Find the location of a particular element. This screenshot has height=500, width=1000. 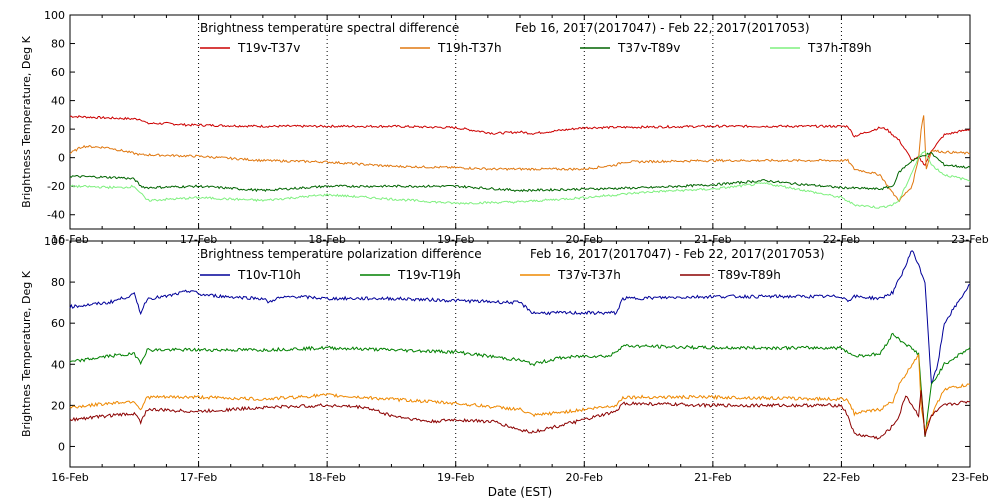

series-line-T37h-T89h is located at coordinates (520, 179).